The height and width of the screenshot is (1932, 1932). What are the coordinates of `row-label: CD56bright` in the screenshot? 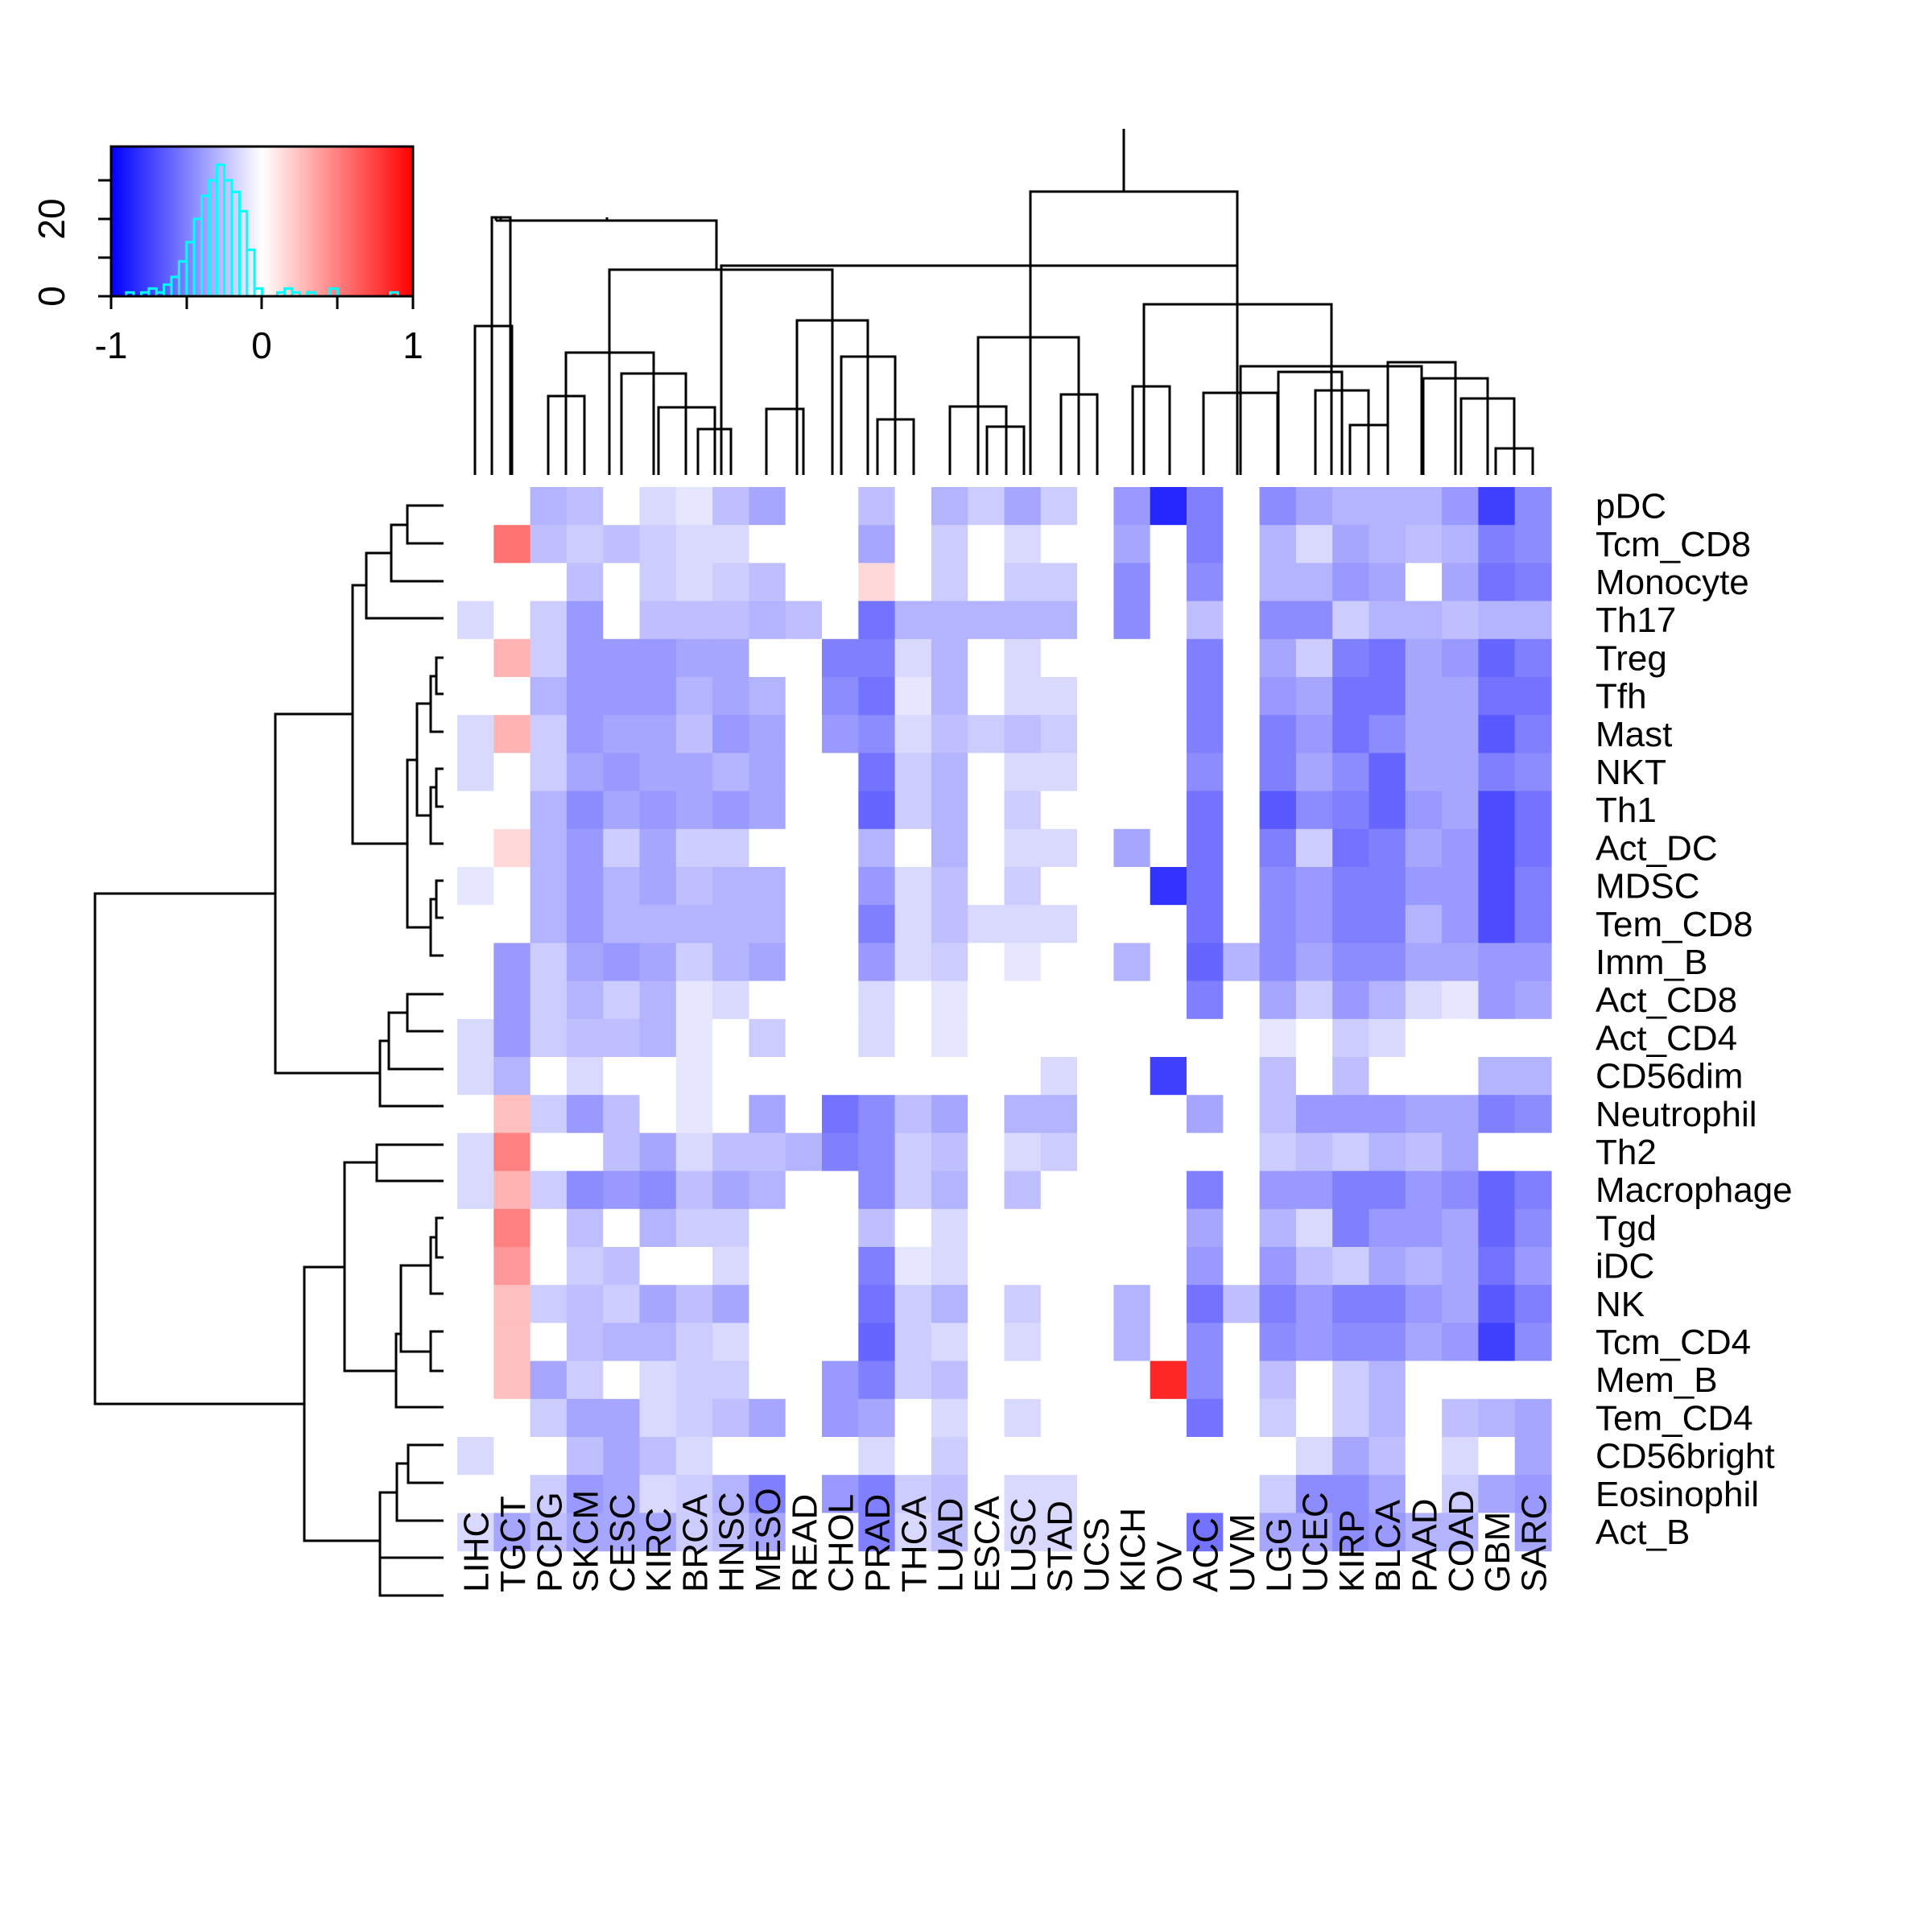 It's located at (1686, 1456).